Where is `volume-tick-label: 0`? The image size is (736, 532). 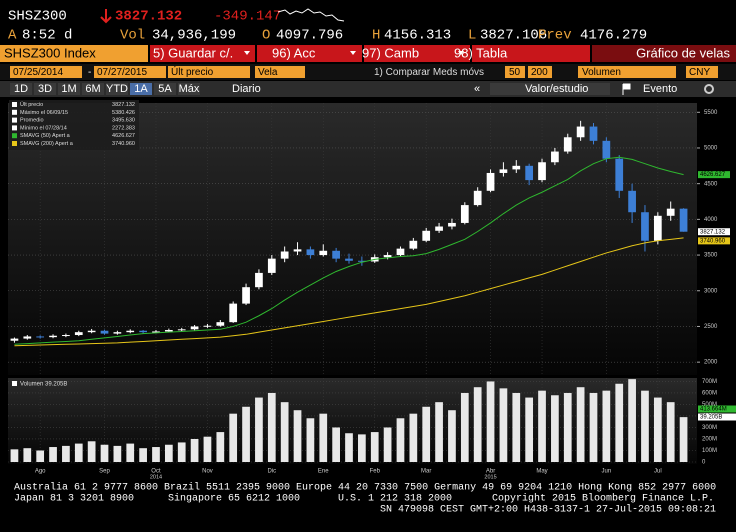 volume-tick-label: 0 is located at coordinates (704, 463).